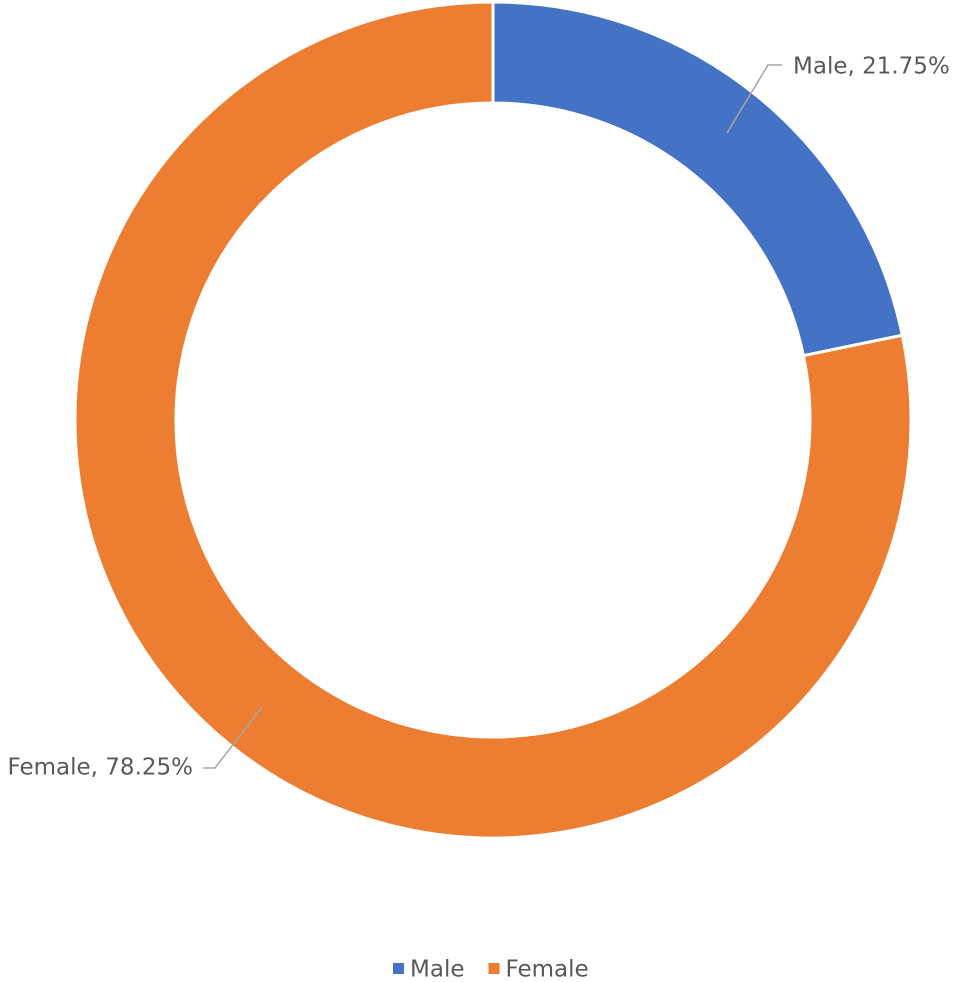 The width and height of the screenshot is (957, 982). What do you see at coordinates (437, 969) in the screenshot?
I see `legend-label: Male` at bounding box center [437, 969].